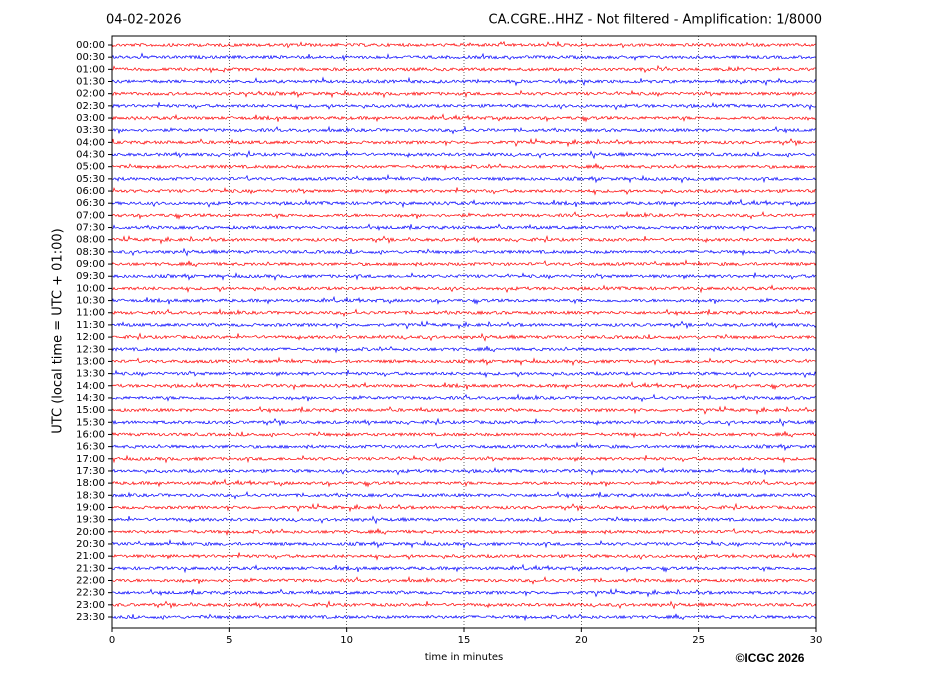 The width and height of the screenshot is (927, 696). I want to click on y-tick-label: 05:30, so click(90, 179).